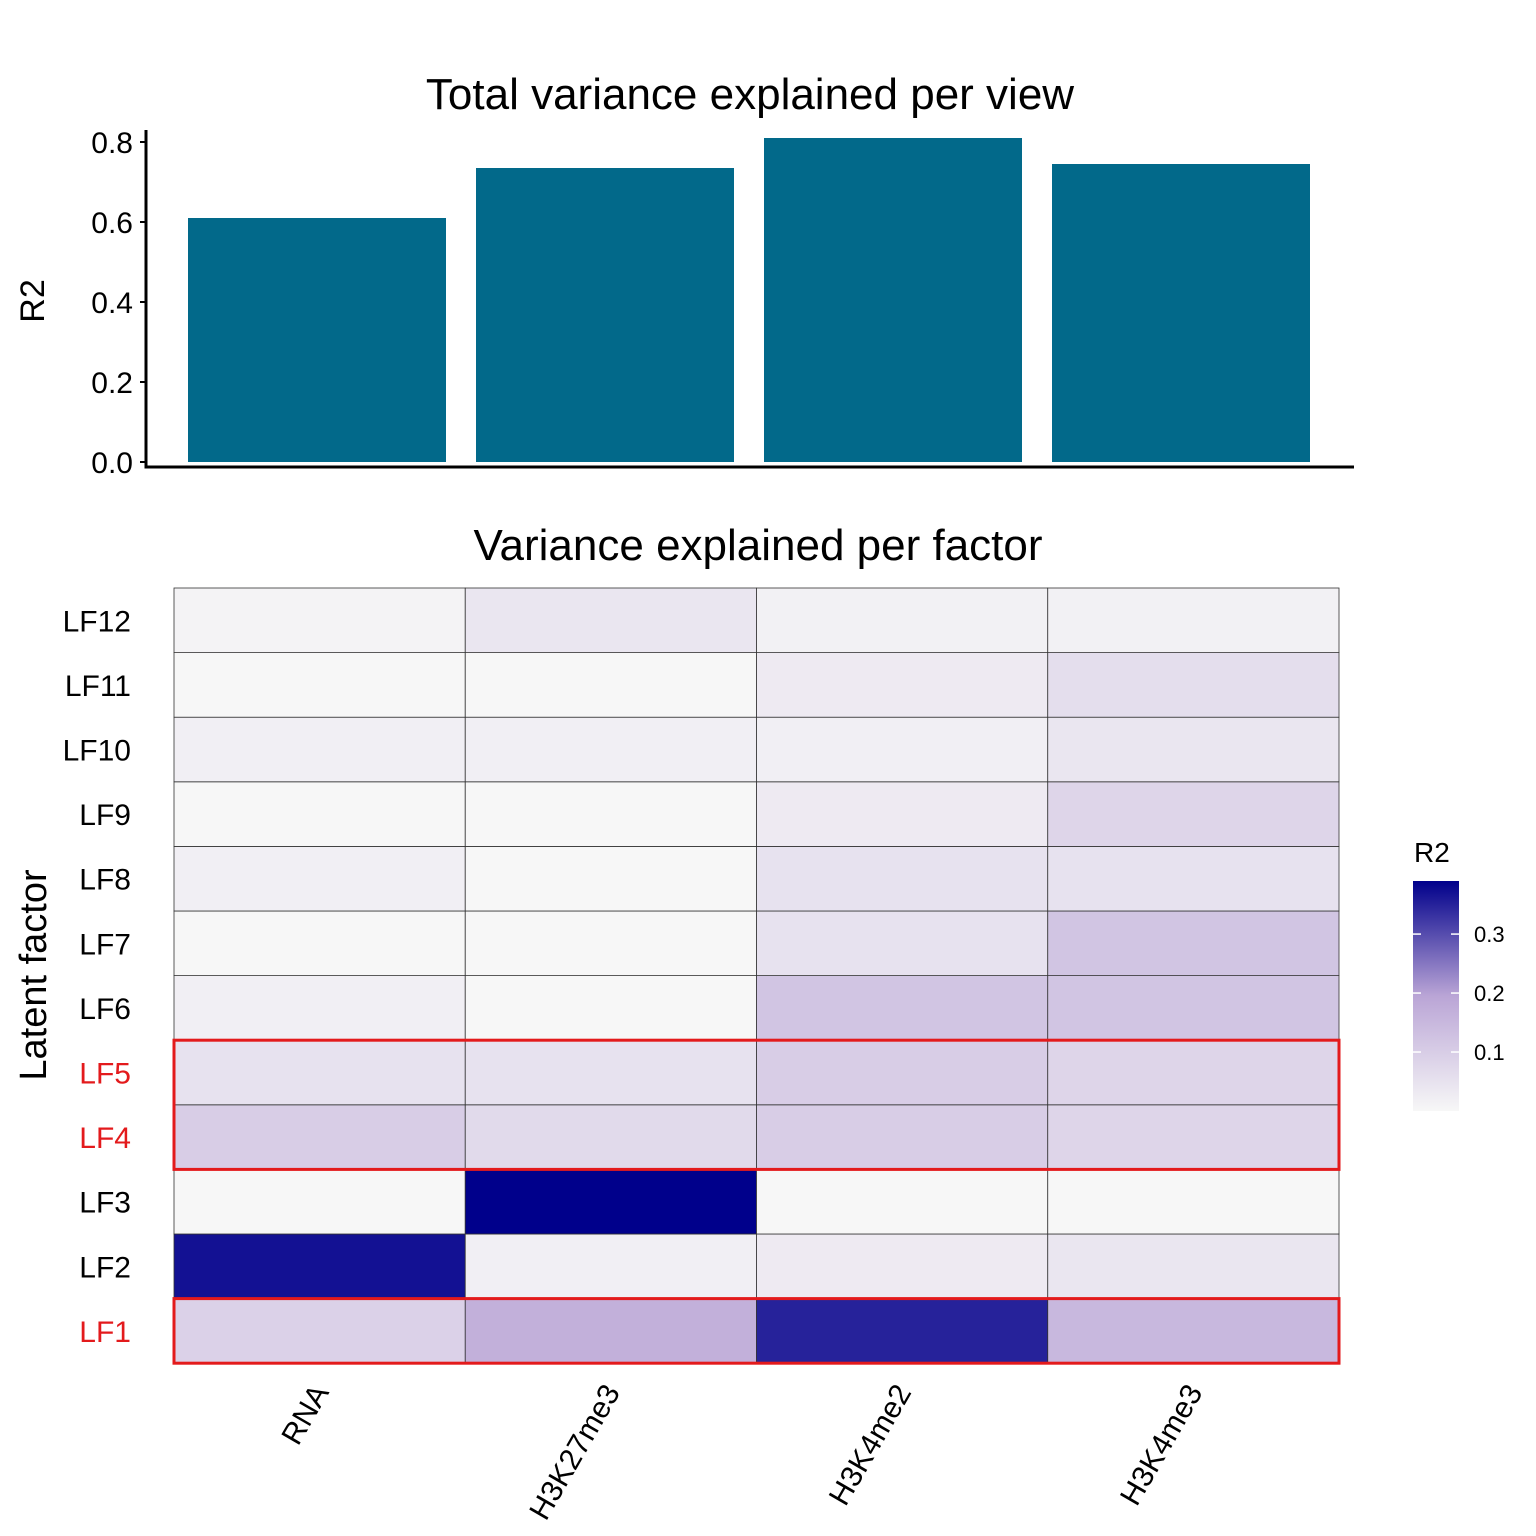 Image resolution: width=1536 pixels, height=1536 pixels. What do you see at coordinates (97, 621) in the screenshot?
I see `heatmap-y-tick-label: LF12` at bounding box center [97, 621].